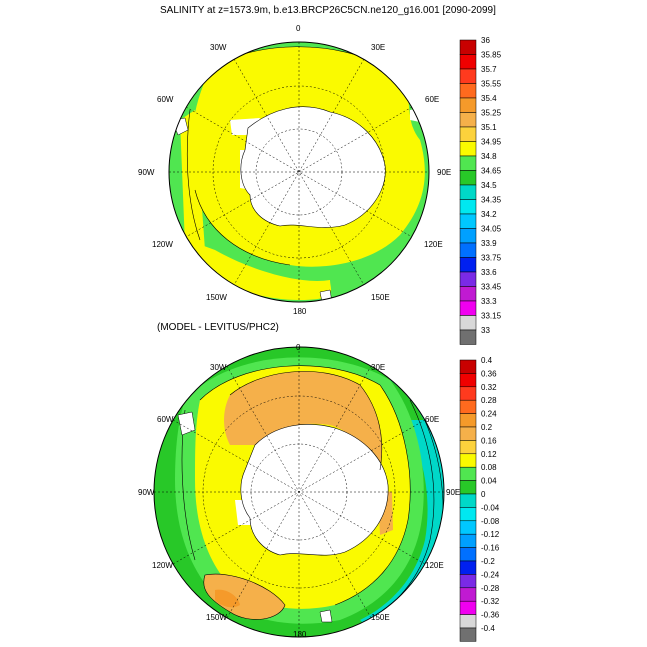 The height and width of the screenshot is (647, 647). What do you see at coordinates (314, 490) in the screenshot?
I see `antarctica-bottom` at bounding box center [314, 490].